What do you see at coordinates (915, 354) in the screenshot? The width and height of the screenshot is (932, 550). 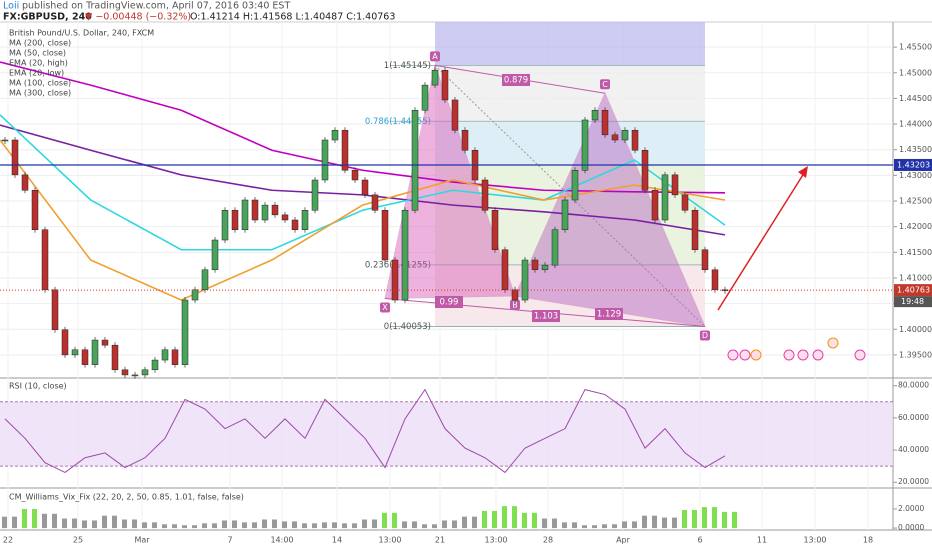 I see `y-tick-label: 1.39500` at bounding box center [915, 354].